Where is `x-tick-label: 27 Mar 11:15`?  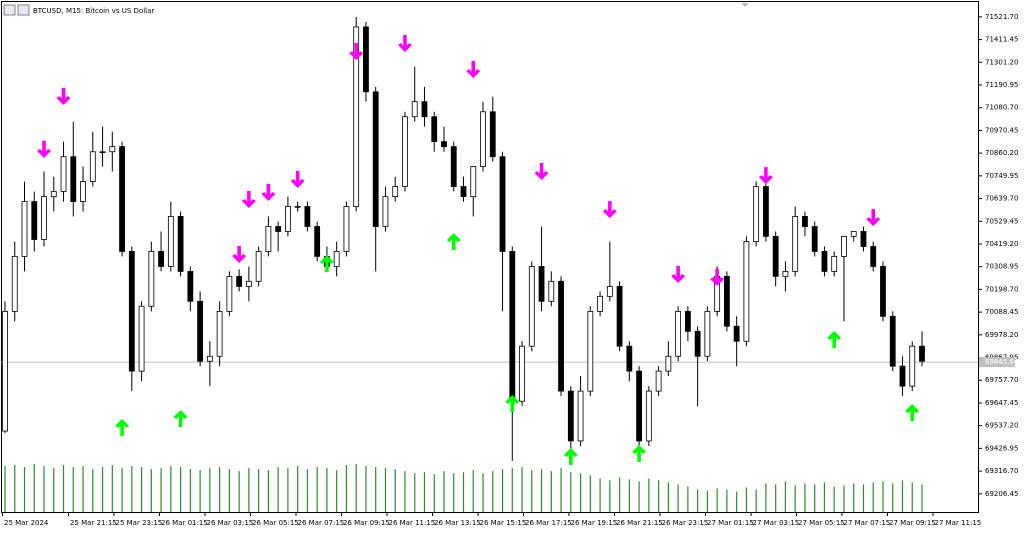 x-tick-label: 27 Mar 11:15 is located at coordinates (958, 523).